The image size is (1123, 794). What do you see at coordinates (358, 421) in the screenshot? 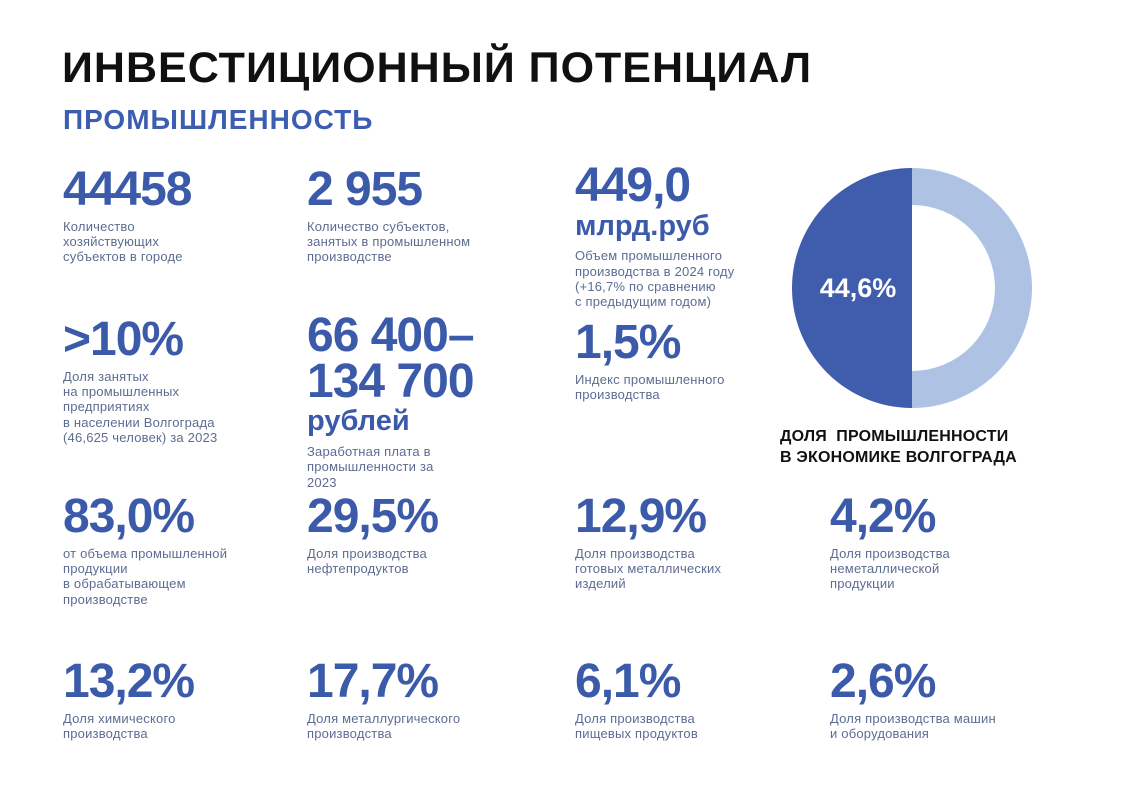
I see `stat-unit: рублей` at bounding box center [358, 421].